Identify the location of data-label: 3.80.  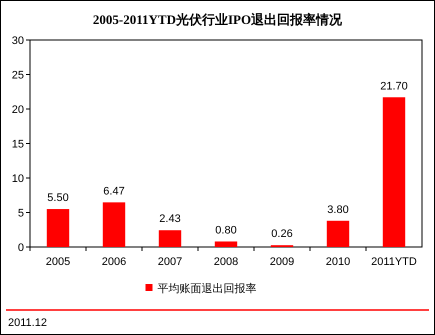
(338, 210).